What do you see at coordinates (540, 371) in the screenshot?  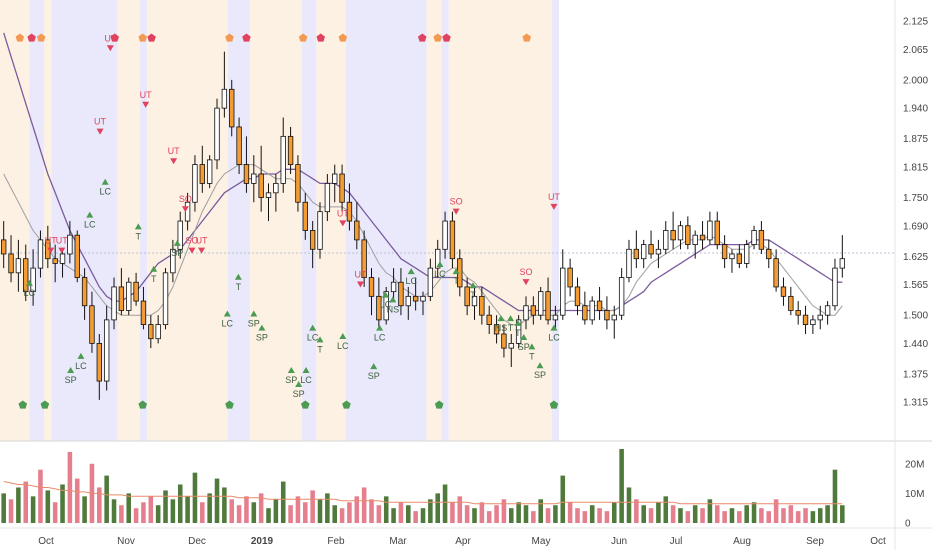 I see `signal-annotation: SP` at bounding box center [540, 371].